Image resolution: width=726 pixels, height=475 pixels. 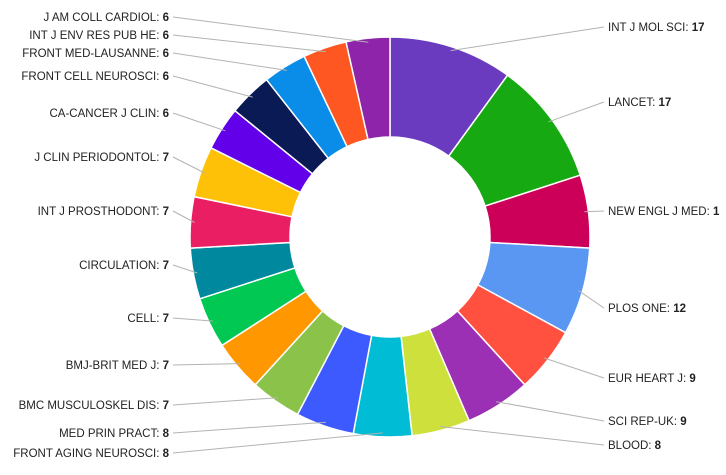 What do you see at coordinates (639, 103) in the screenshot?
I see `slice-label: LANCET: 17` at bounding box center [639, 103].